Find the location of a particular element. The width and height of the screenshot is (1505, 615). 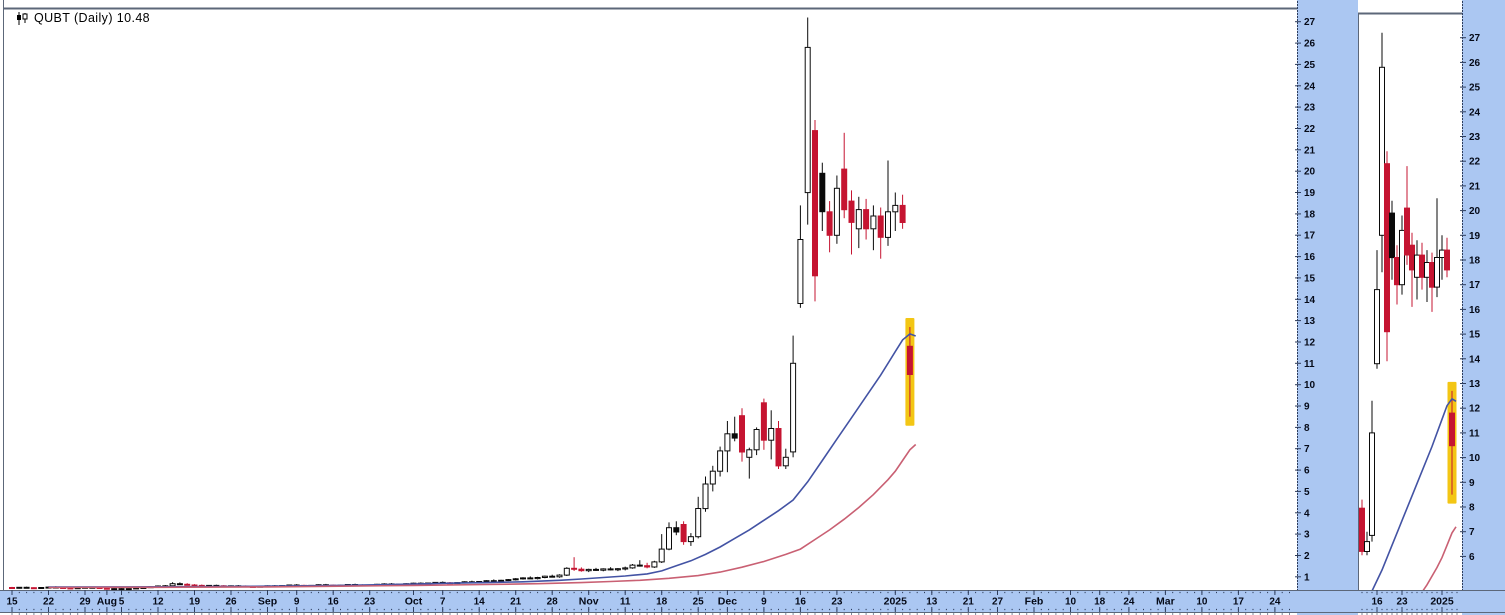

inset-price-axis is located at coordinates (1483, 295).